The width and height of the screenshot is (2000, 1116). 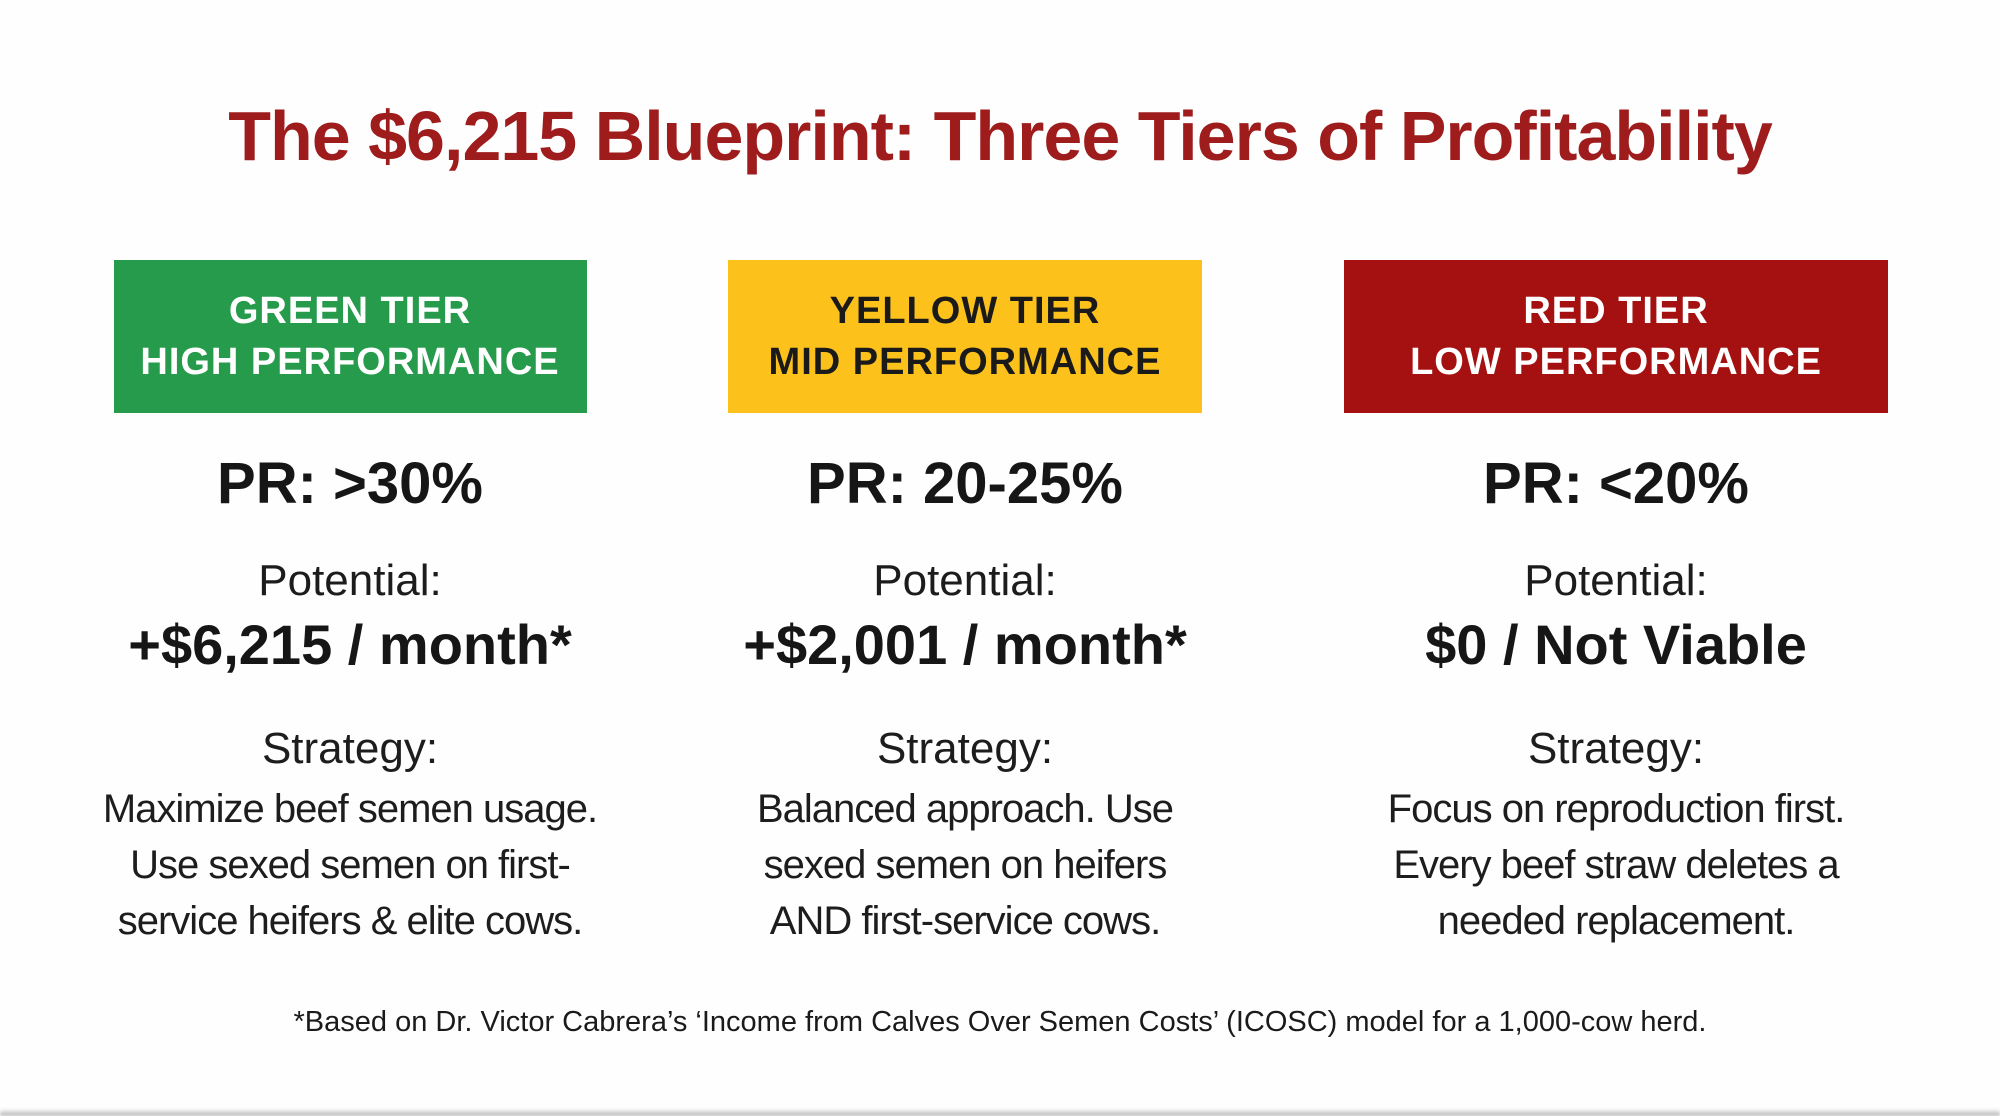 What do you see at coordinates (350, 644) in the screenshot?
I see `potential-value-green: +$6,215 / month*` at bounding box center [350, 644].